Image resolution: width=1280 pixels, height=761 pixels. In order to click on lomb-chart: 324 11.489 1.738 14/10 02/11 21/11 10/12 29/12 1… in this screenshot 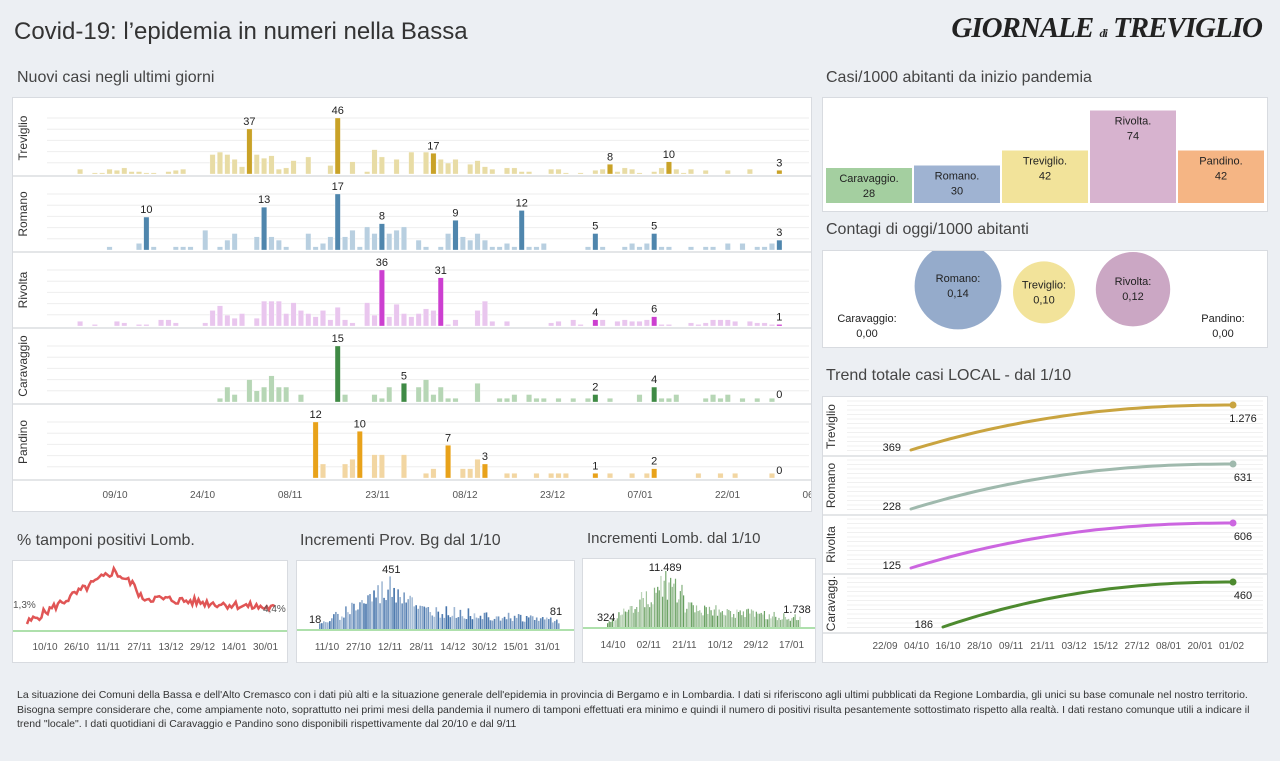, I will do `click(699, 610)`.